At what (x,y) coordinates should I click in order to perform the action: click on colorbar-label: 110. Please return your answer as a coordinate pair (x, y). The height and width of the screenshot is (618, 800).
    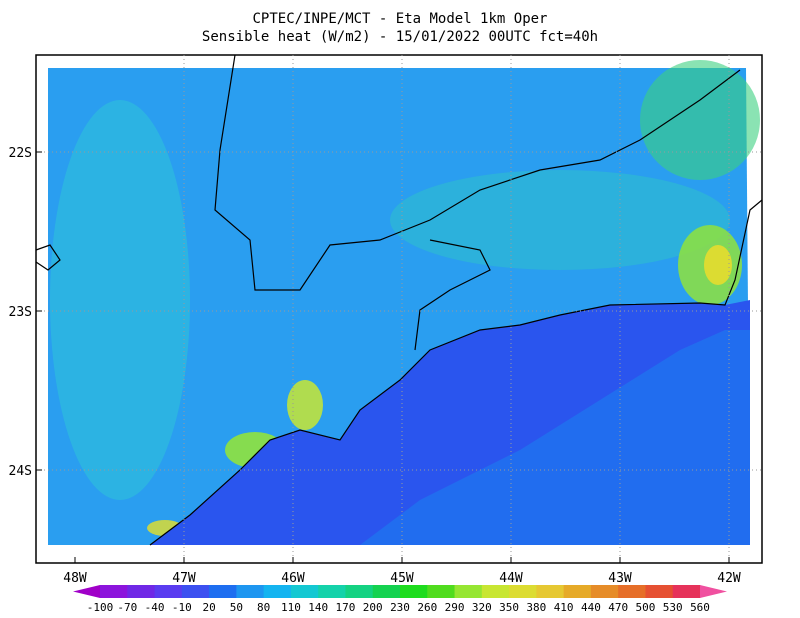
    Looking at the image, I should click on (291, 607).